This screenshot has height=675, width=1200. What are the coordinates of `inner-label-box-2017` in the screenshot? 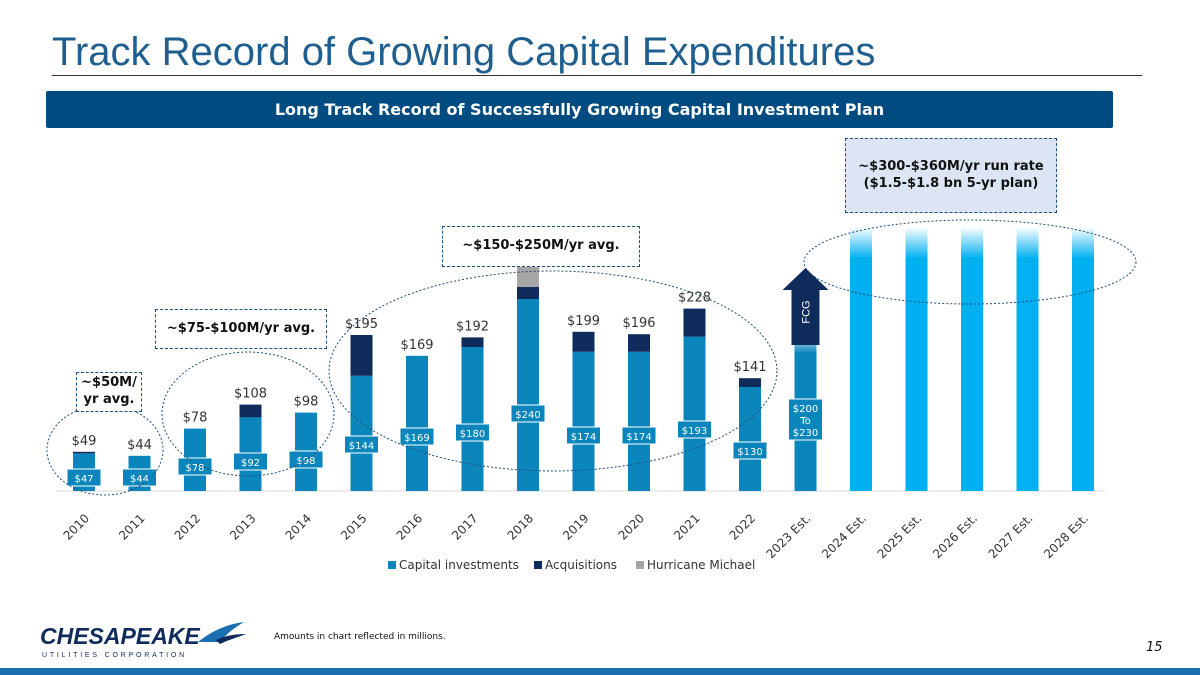 It's located at (472, 432).